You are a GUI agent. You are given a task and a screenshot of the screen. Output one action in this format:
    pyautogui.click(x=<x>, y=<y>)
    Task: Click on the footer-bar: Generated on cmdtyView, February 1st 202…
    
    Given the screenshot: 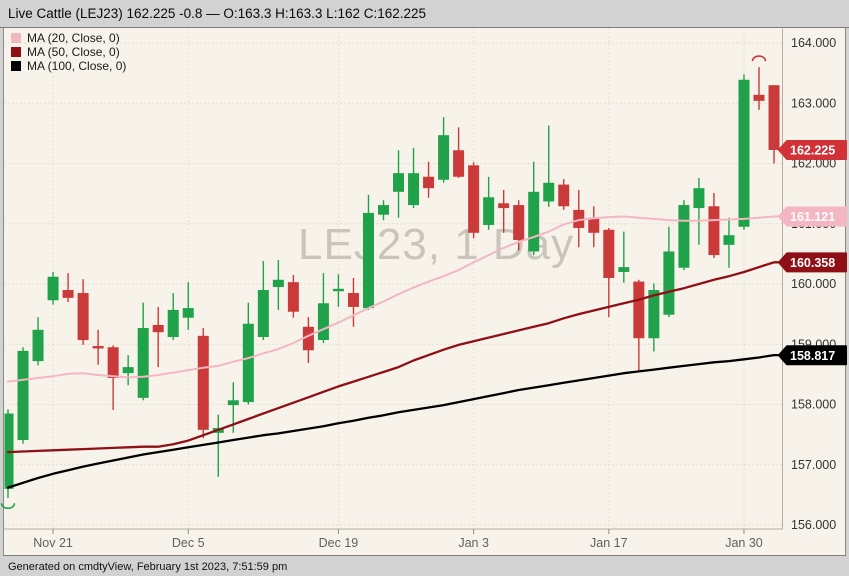 What is the action you would take?
    pyautogui.click(x=424, y=566)
    